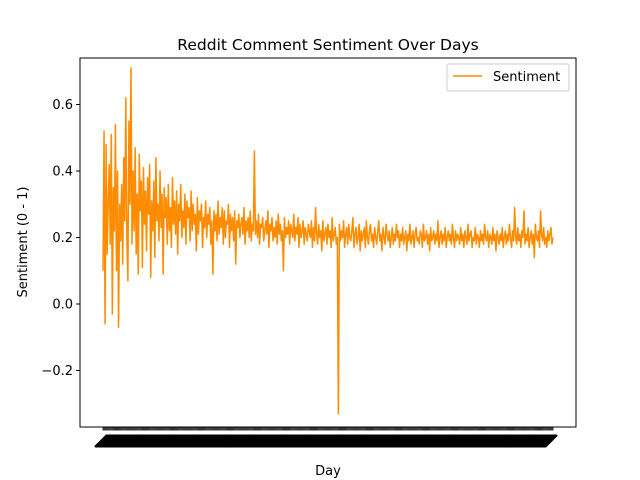 The width and height of the screenshot is (640, 480). Describe the element at coordinates (62, 172) in the screenshot. I see `y-tick-label: 0.4` at that location.